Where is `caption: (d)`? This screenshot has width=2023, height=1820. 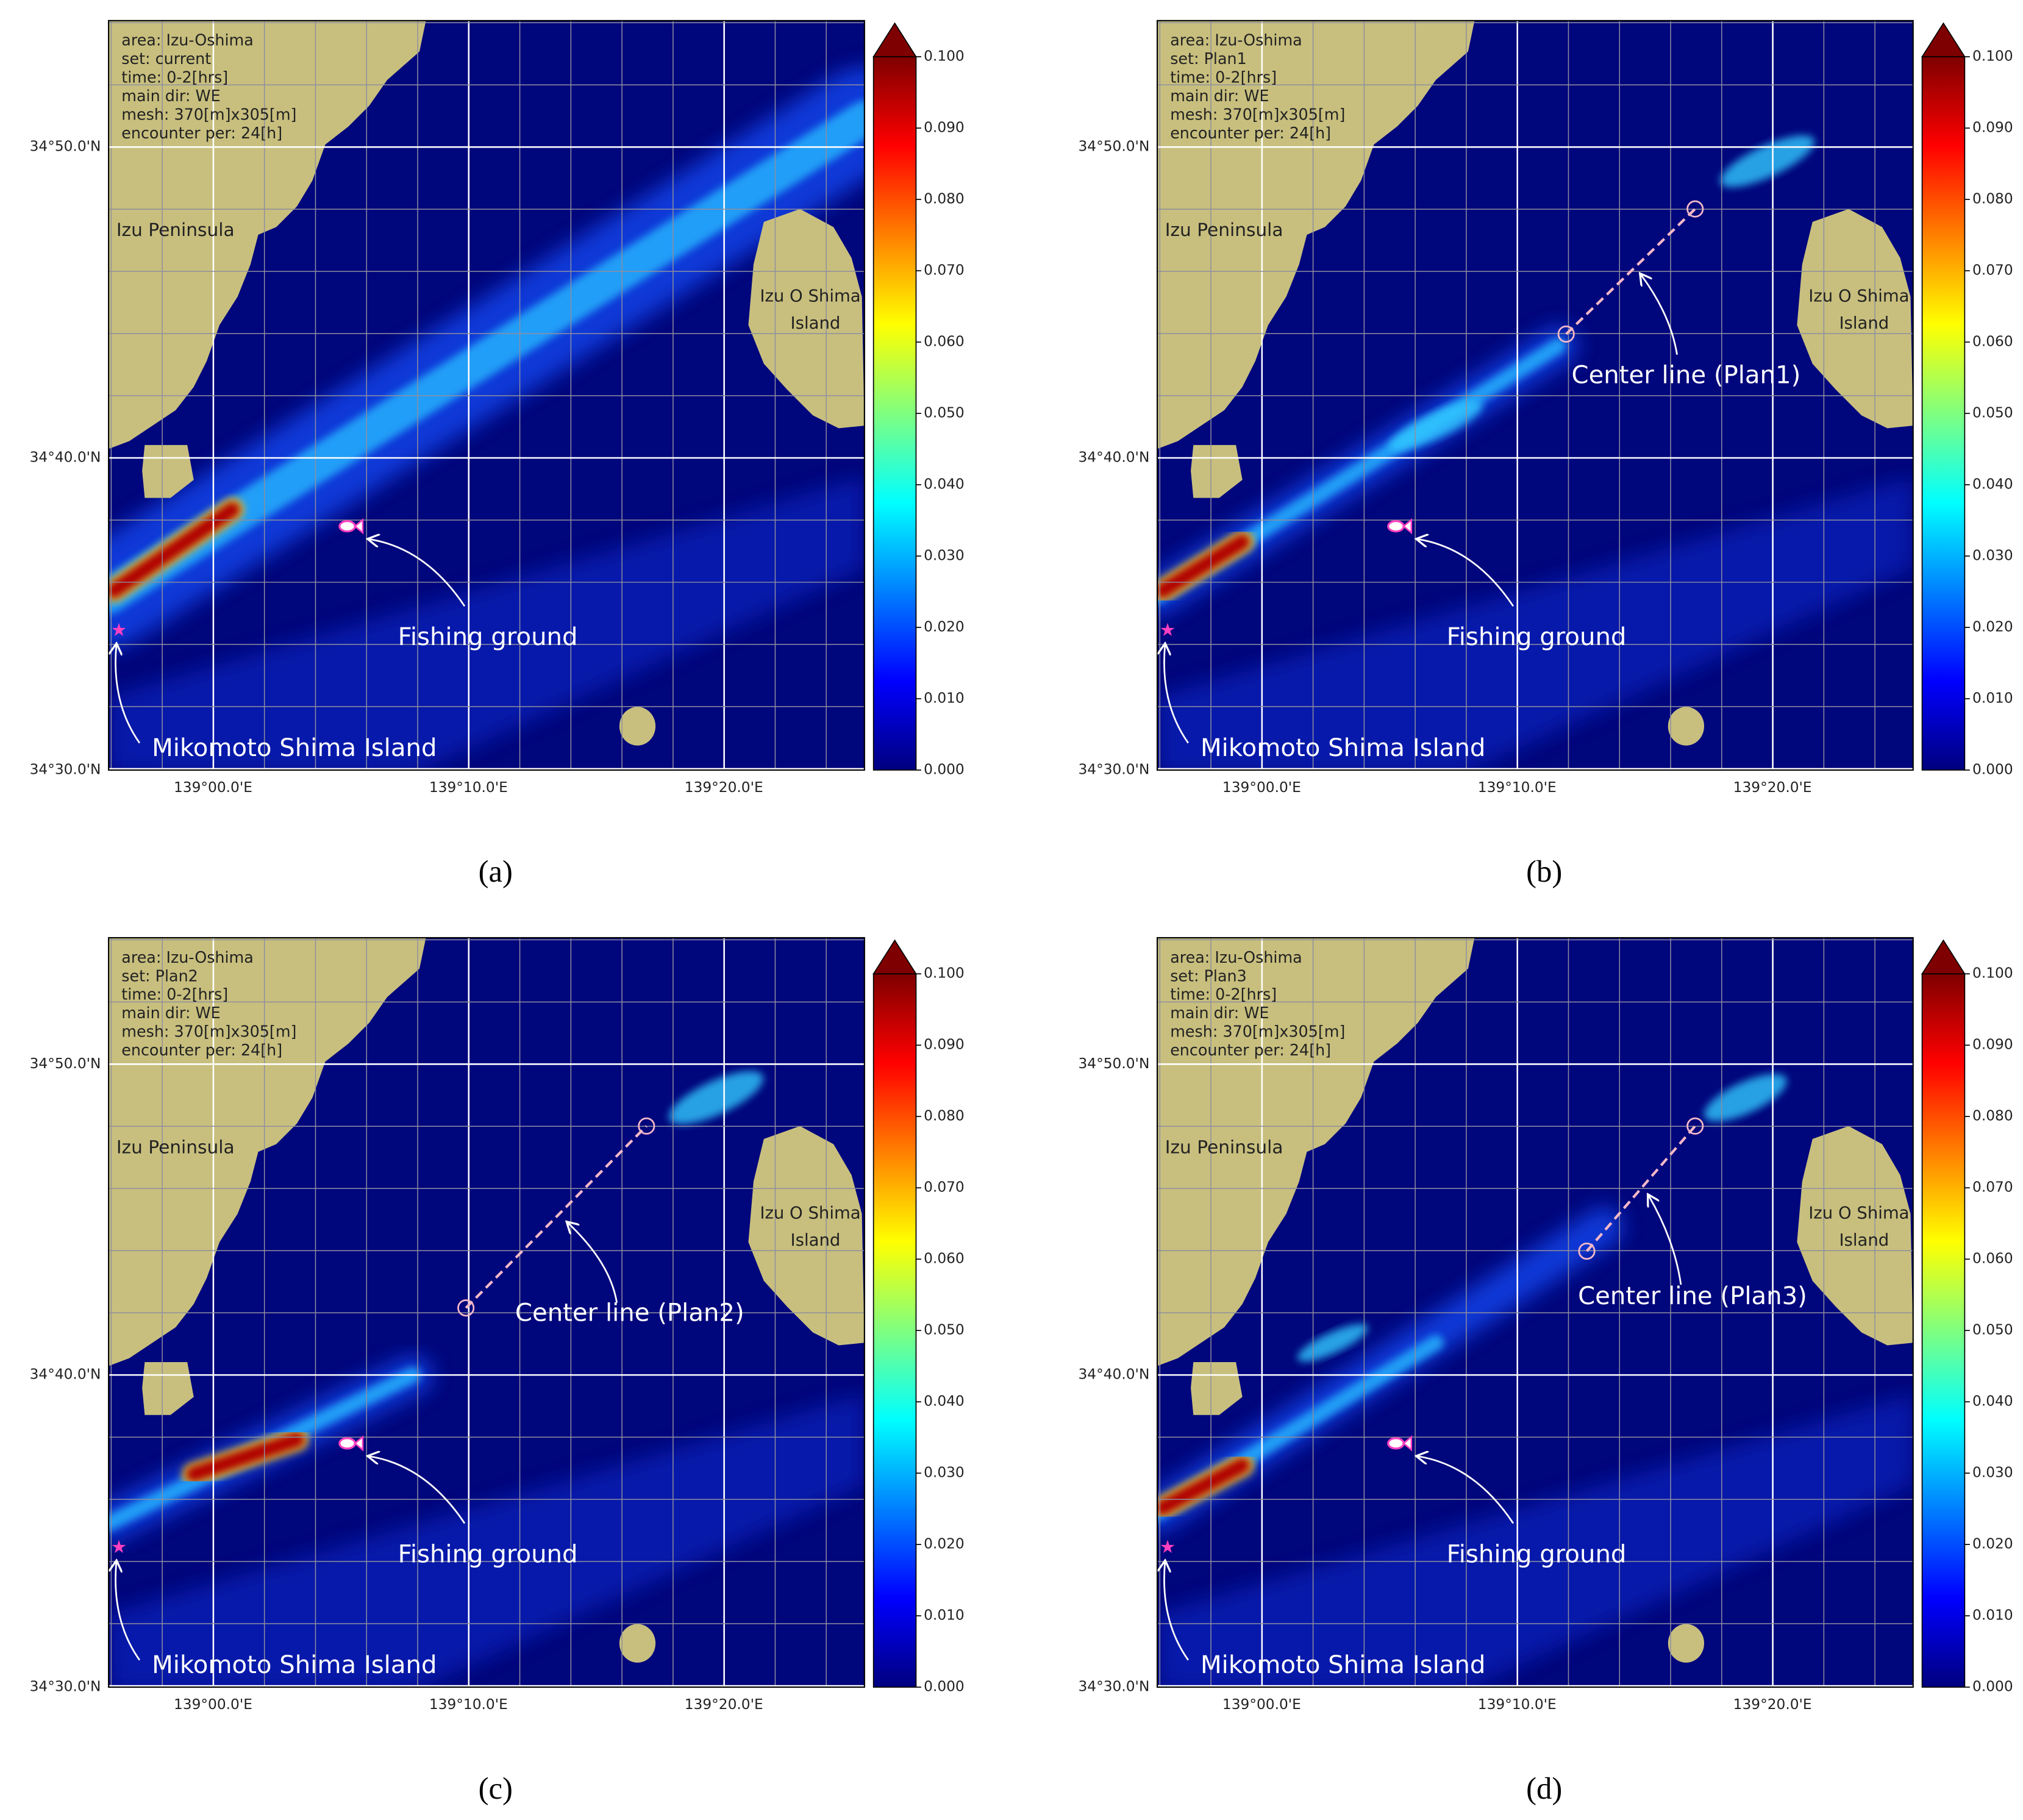
caption: (d) is located at coordinates (1544, 1788).